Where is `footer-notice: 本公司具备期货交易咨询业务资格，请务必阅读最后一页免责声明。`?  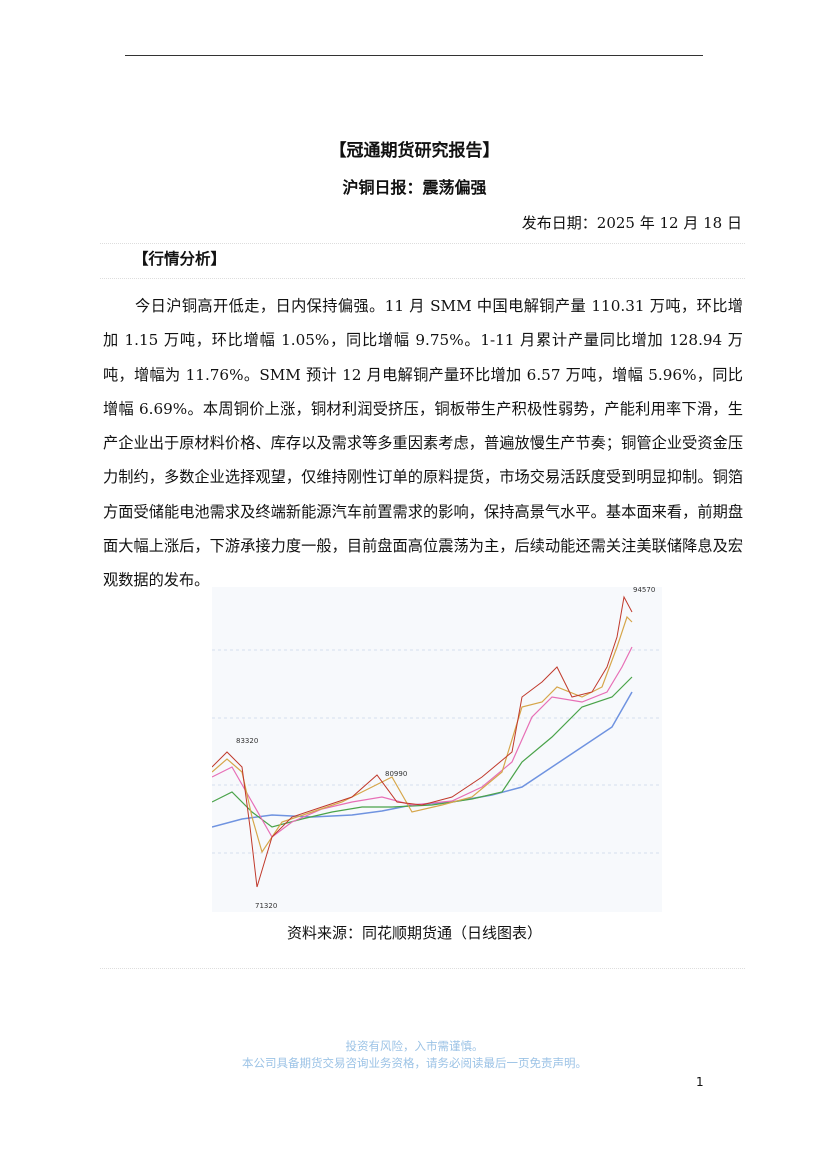 footer-notice: 本公司具备期货交易咨询业务资格，请务必阅读最后一页免责声明。 is located at coordinates (414, 1063).